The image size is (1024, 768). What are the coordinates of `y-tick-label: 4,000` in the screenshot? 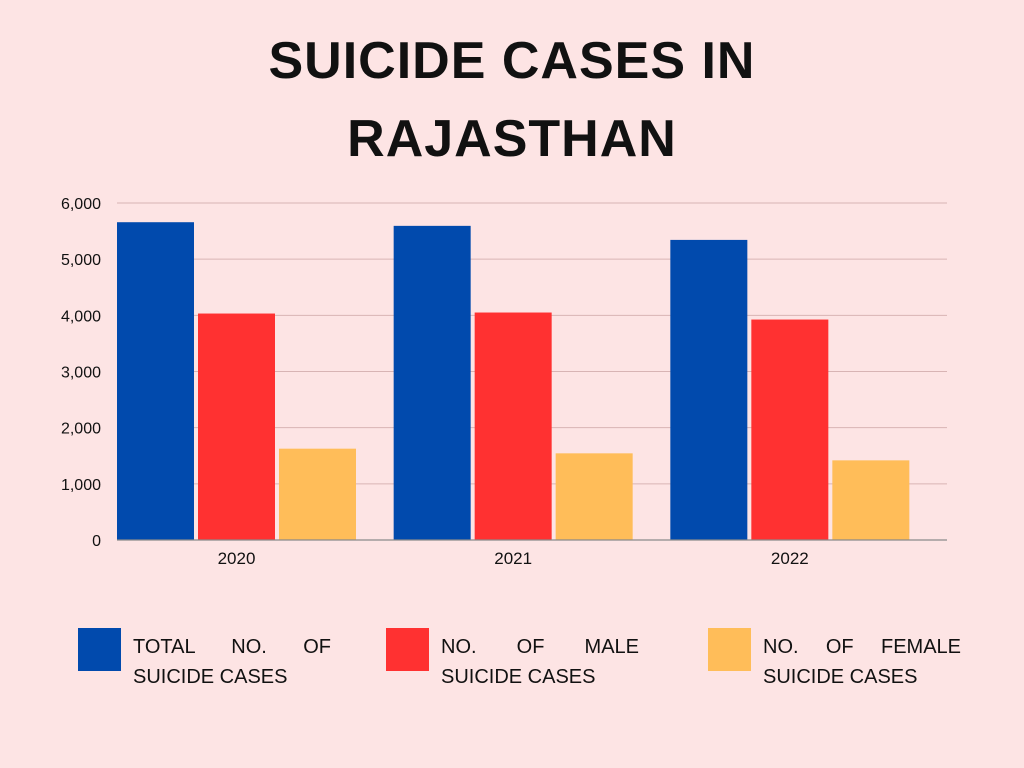 It's located at (81, 316).